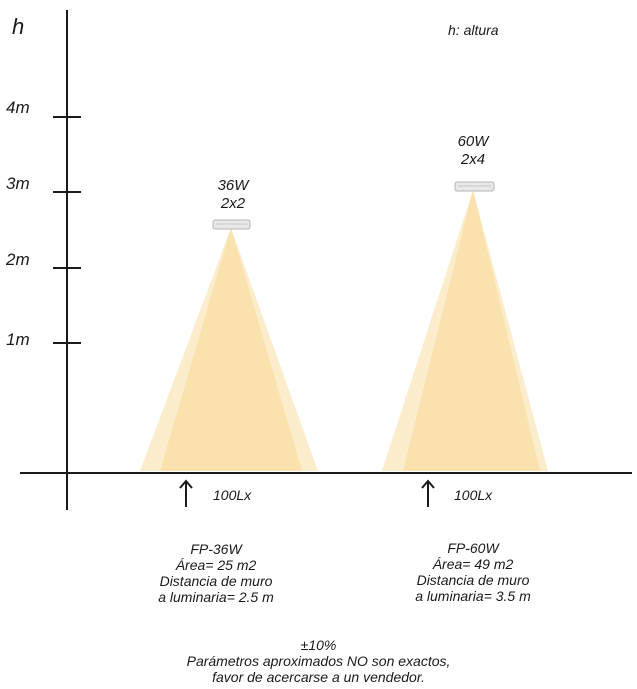 Image resolution: width=637 pixels, height=689 pixels. I want to click on info-line: FP-60W, so click(473, 548).